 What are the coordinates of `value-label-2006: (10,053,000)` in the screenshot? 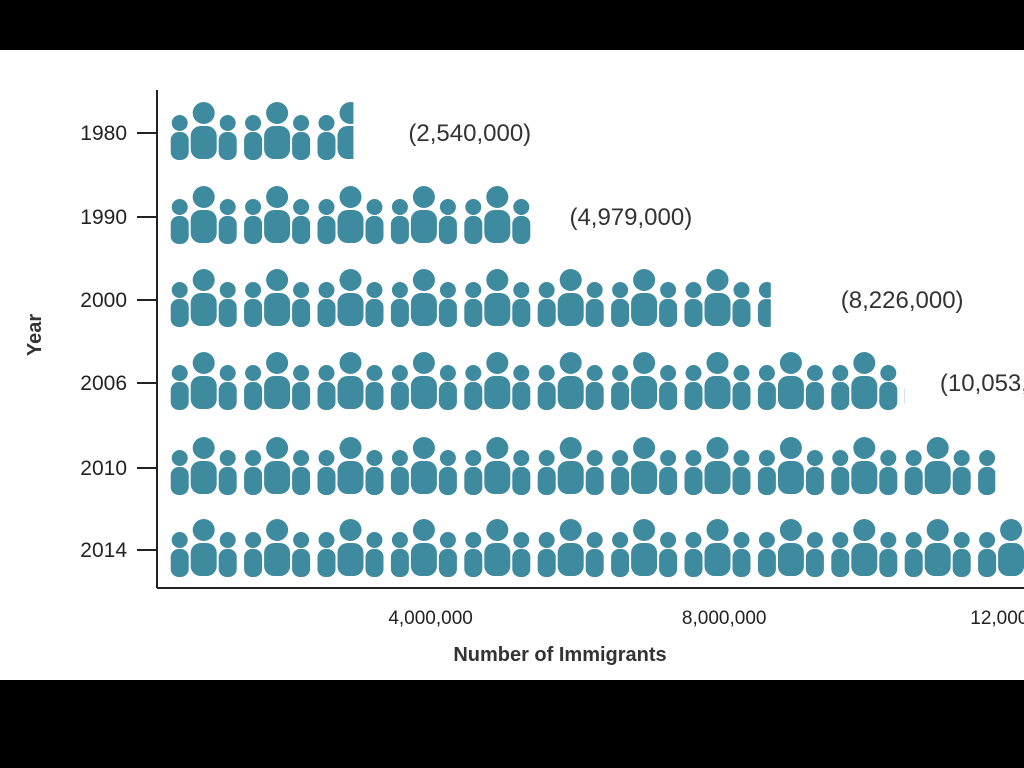 It's located at (982, 383).